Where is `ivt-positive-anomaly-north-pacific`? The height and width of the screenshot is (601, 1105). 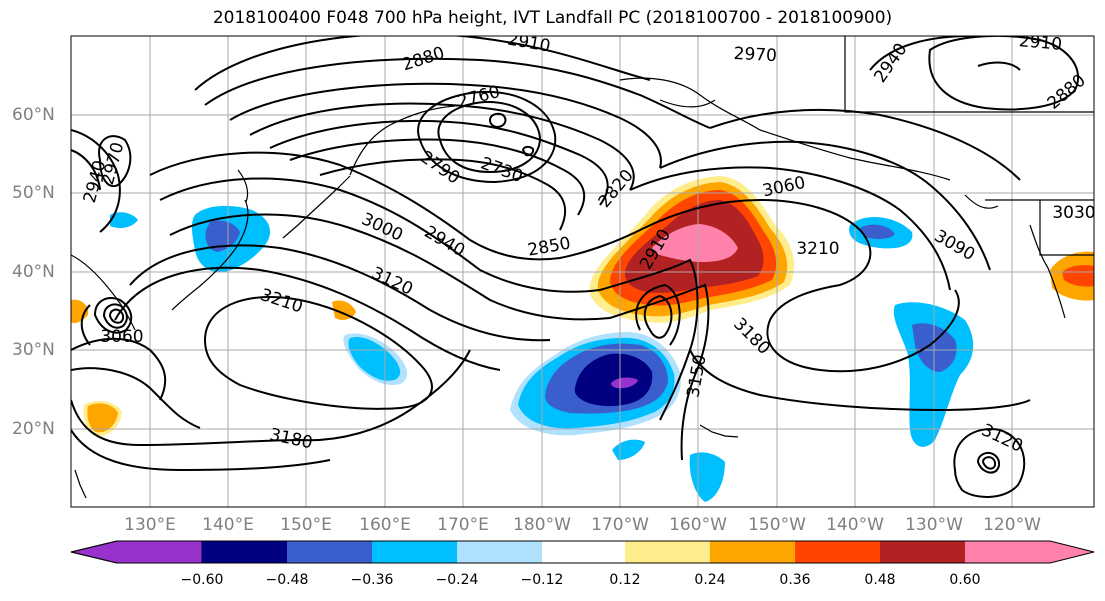 ivt-positive-anomaly-north-pacific is located at coordinates (692, 249).